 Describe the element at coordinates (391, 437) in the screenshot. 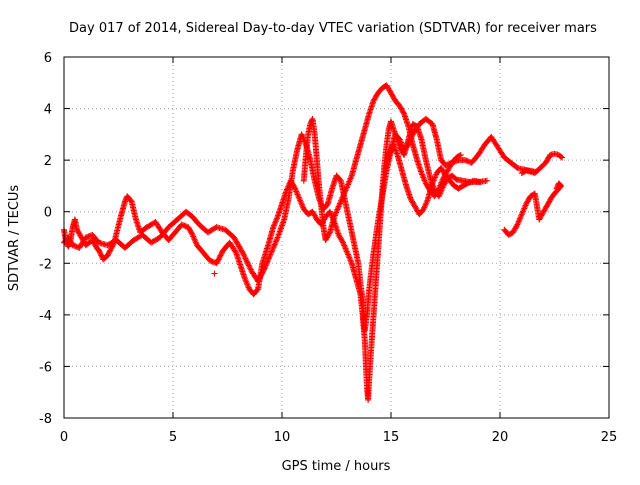

I see `x-tick-label: 15` at that location.